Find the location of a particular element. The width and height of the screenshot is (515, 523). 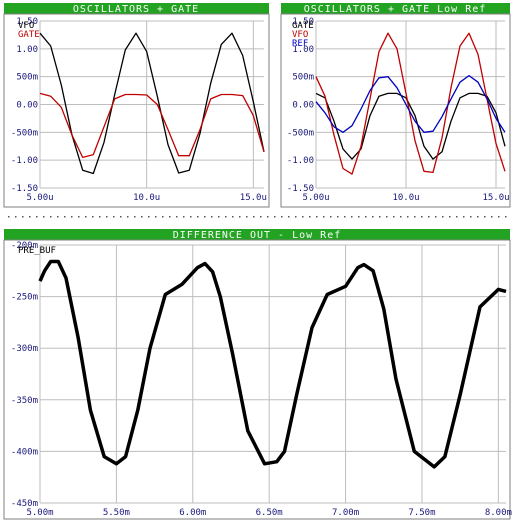

x-tick-label: 6.00m is located at coordinates (192, 513).